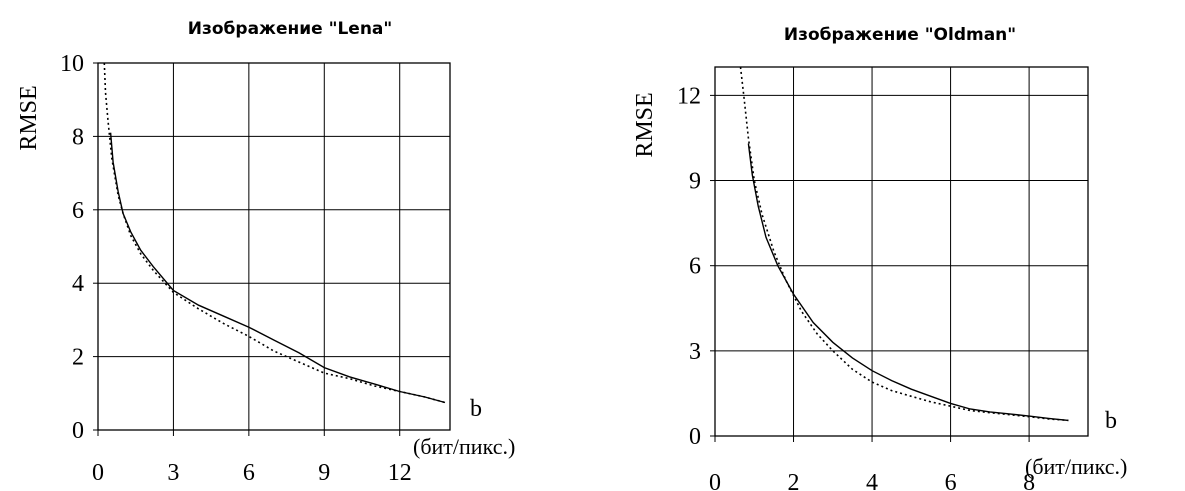  Describe the element at coordinates (72, 64) in the screenshot. I see `y-tick-label: 10` at that location.